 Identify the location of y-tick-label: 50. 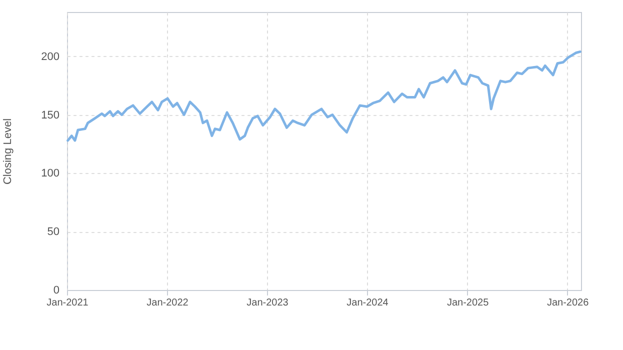
(53, 232).